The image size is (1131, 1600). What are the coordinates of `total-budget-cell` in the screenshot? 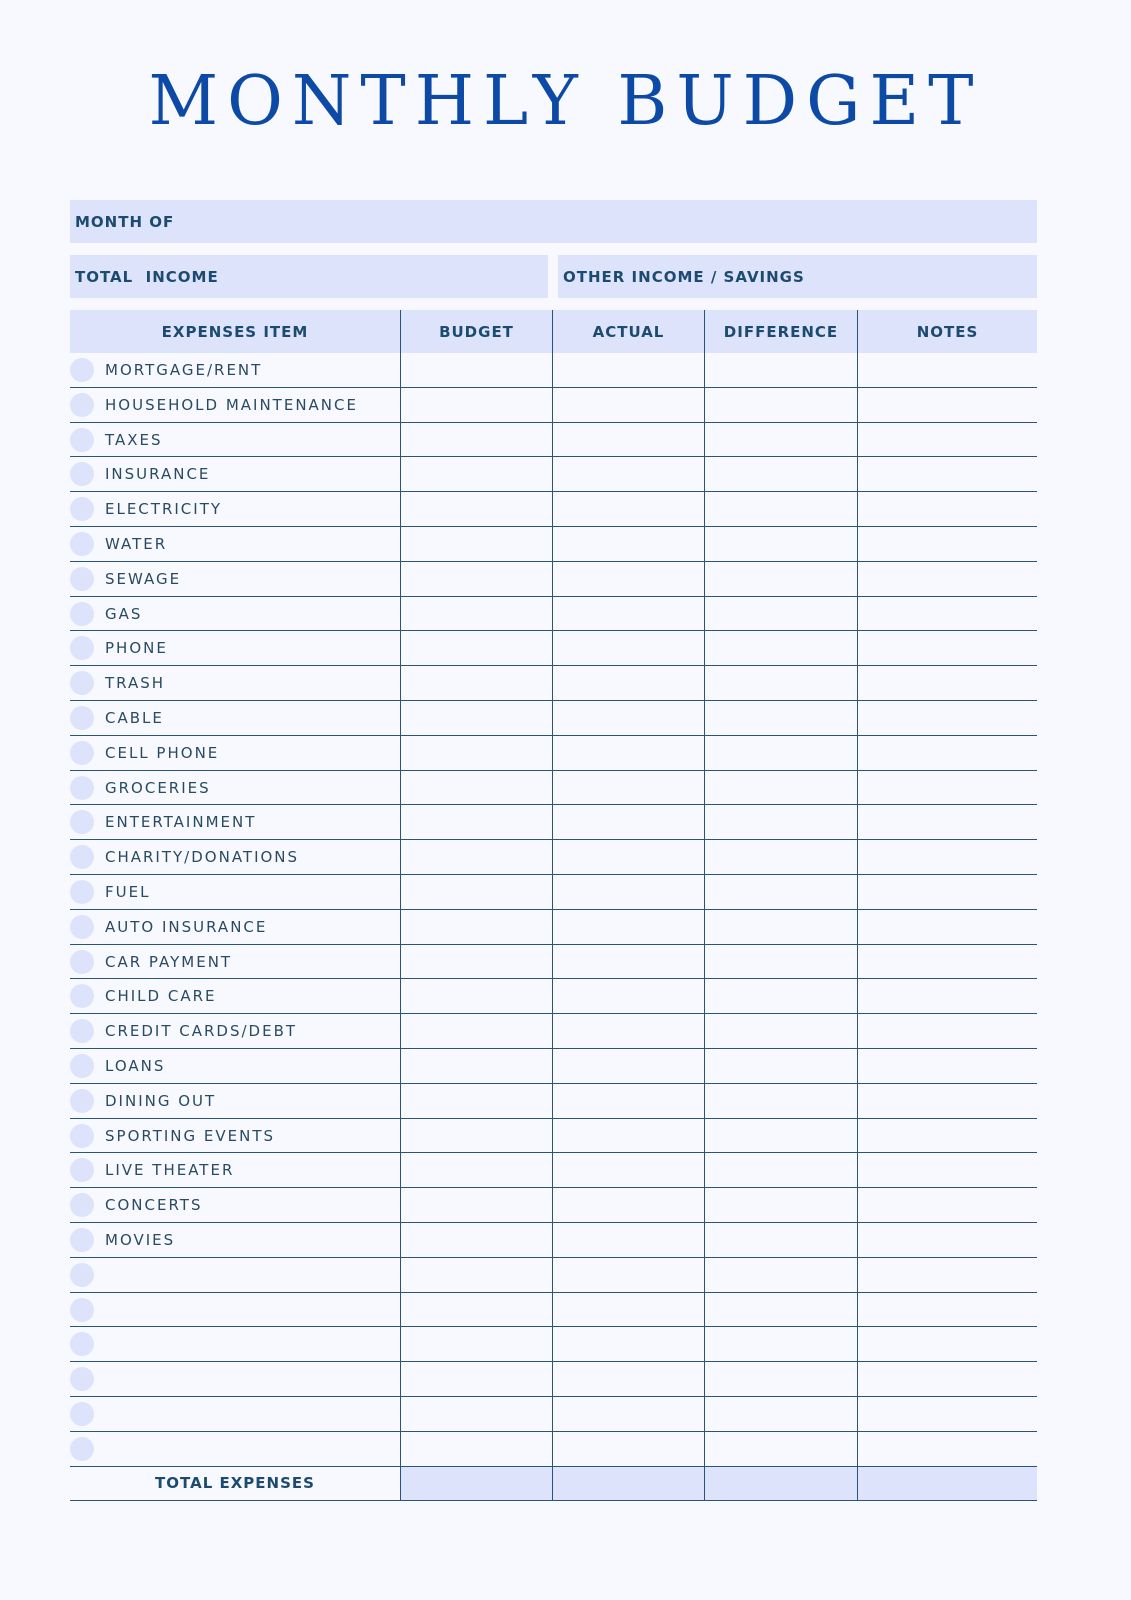 It's located at (476, 1483).